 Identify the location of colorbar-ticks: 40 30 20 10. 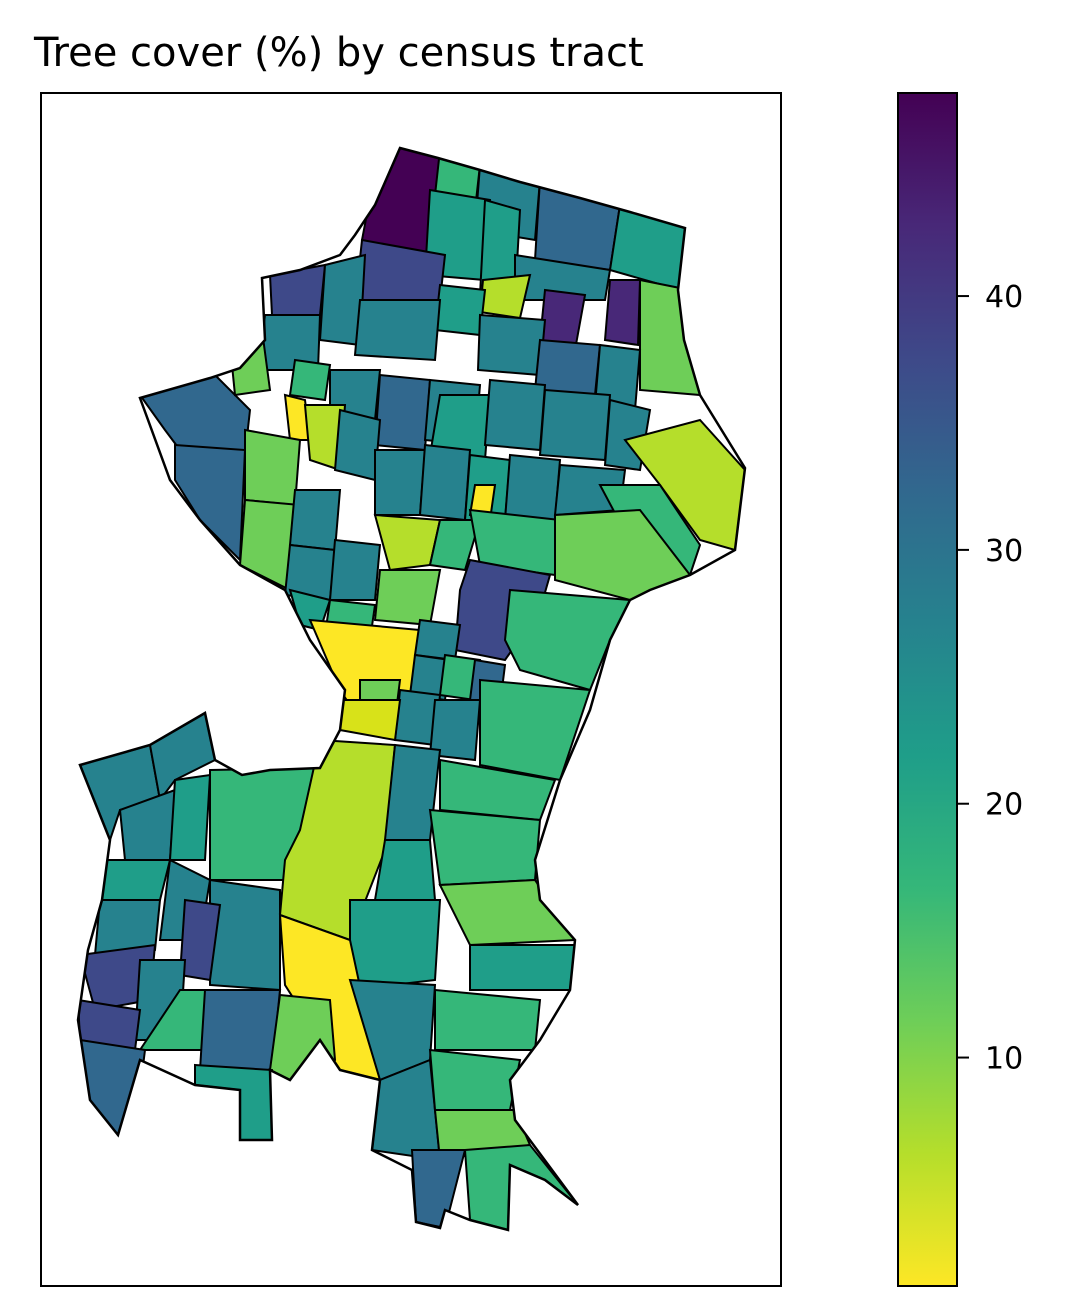
(990, 678).